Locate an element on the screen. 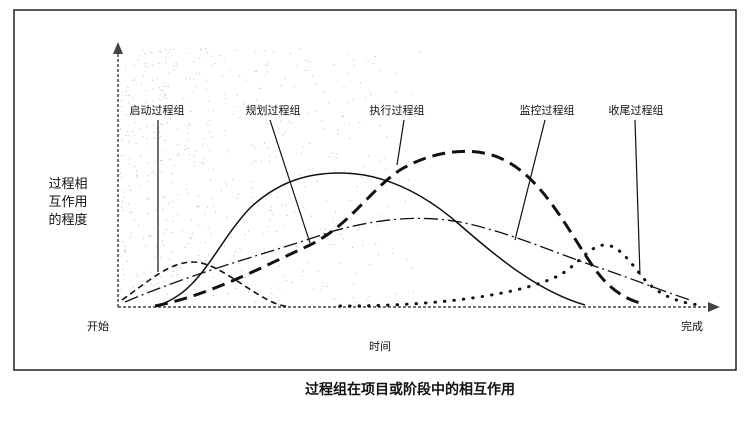 This screenshot has height=422, width=750. x-axis-label: 时间 is located at coordinates (380, 346).